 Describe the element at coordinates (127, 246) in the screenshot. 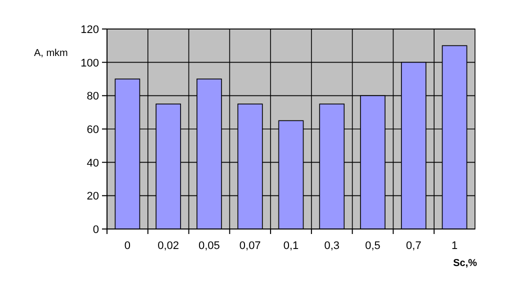

I see `x-tick-label: 0` at that location.